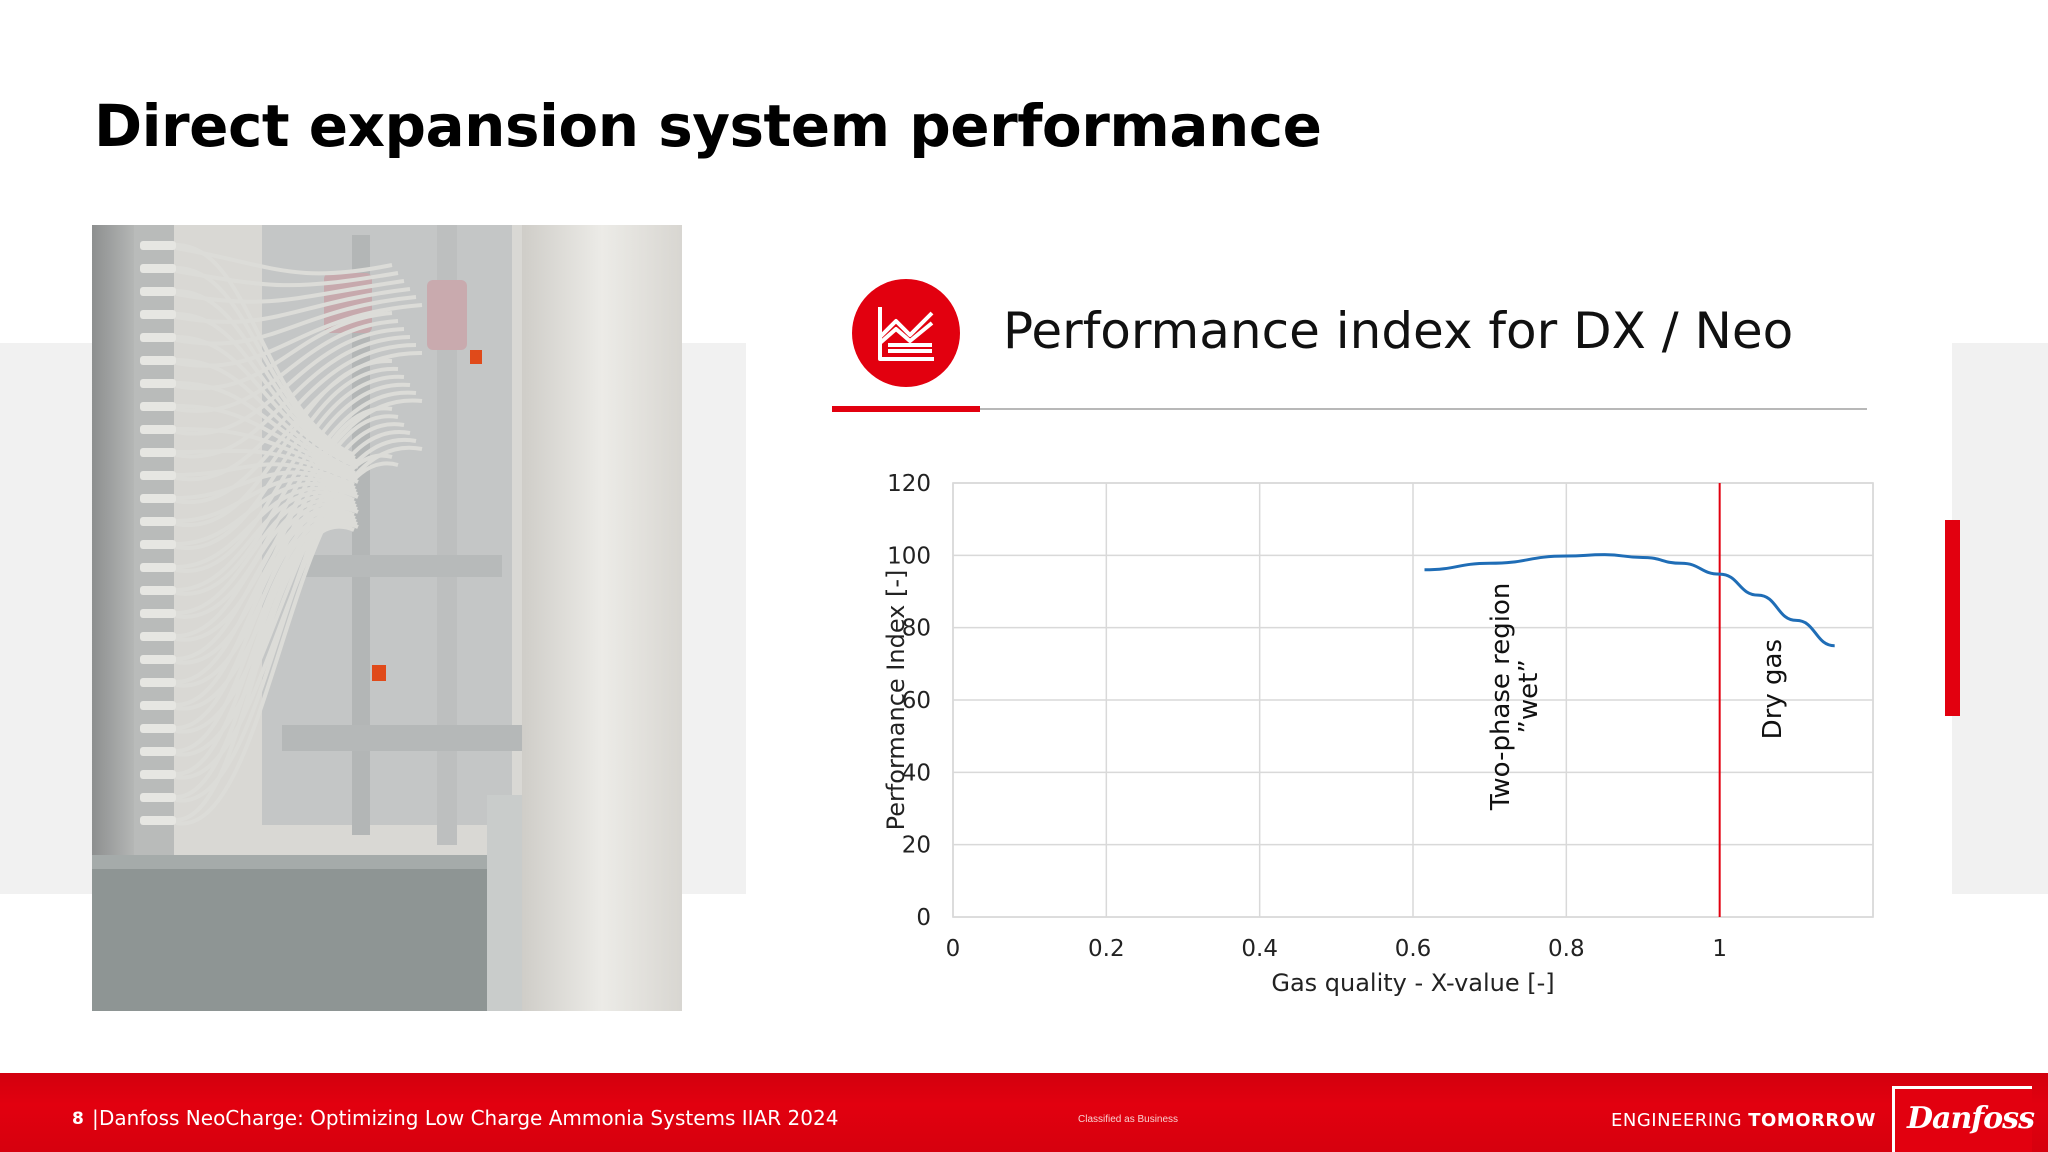 The height and width of the screenshot is (1152, 2048). Describe the element at coordinates (1629, 600) in the screenshot. I see `performance-series-line` at that location.